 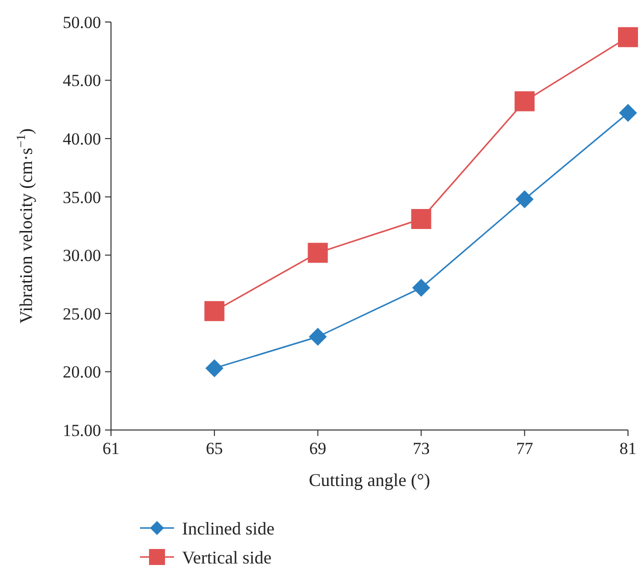 I want to click on x-tick-label: 81, so click(x=628, y=448).